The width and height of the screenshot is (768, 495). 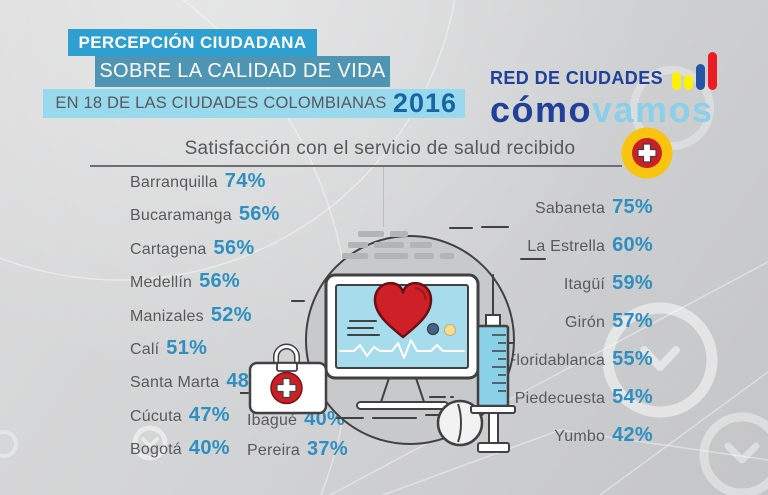 I want to click on title-line-1: PERCEPCIÓN CIUDADANA, so click(x=192, y=42).